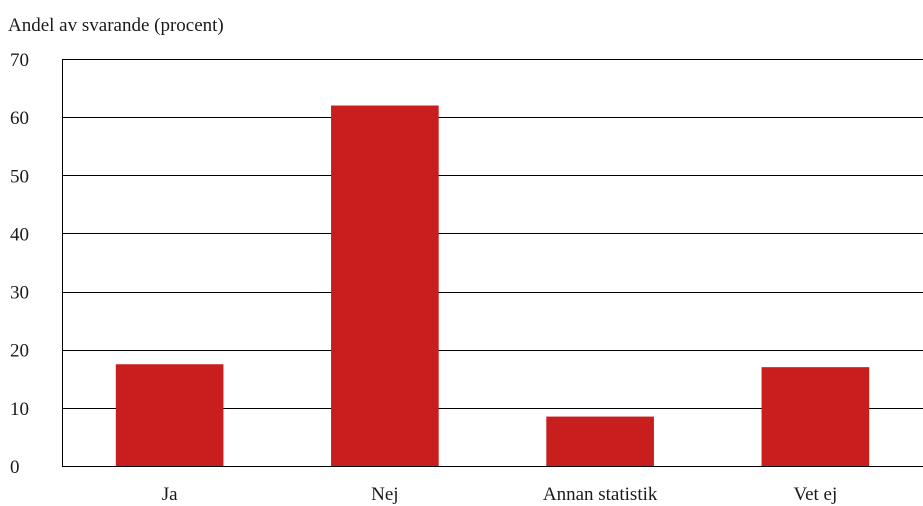 Image resolution: width=923 pixels, height=506 pixels. I want to click on x-tick-label: Nej, so click(384, 494).